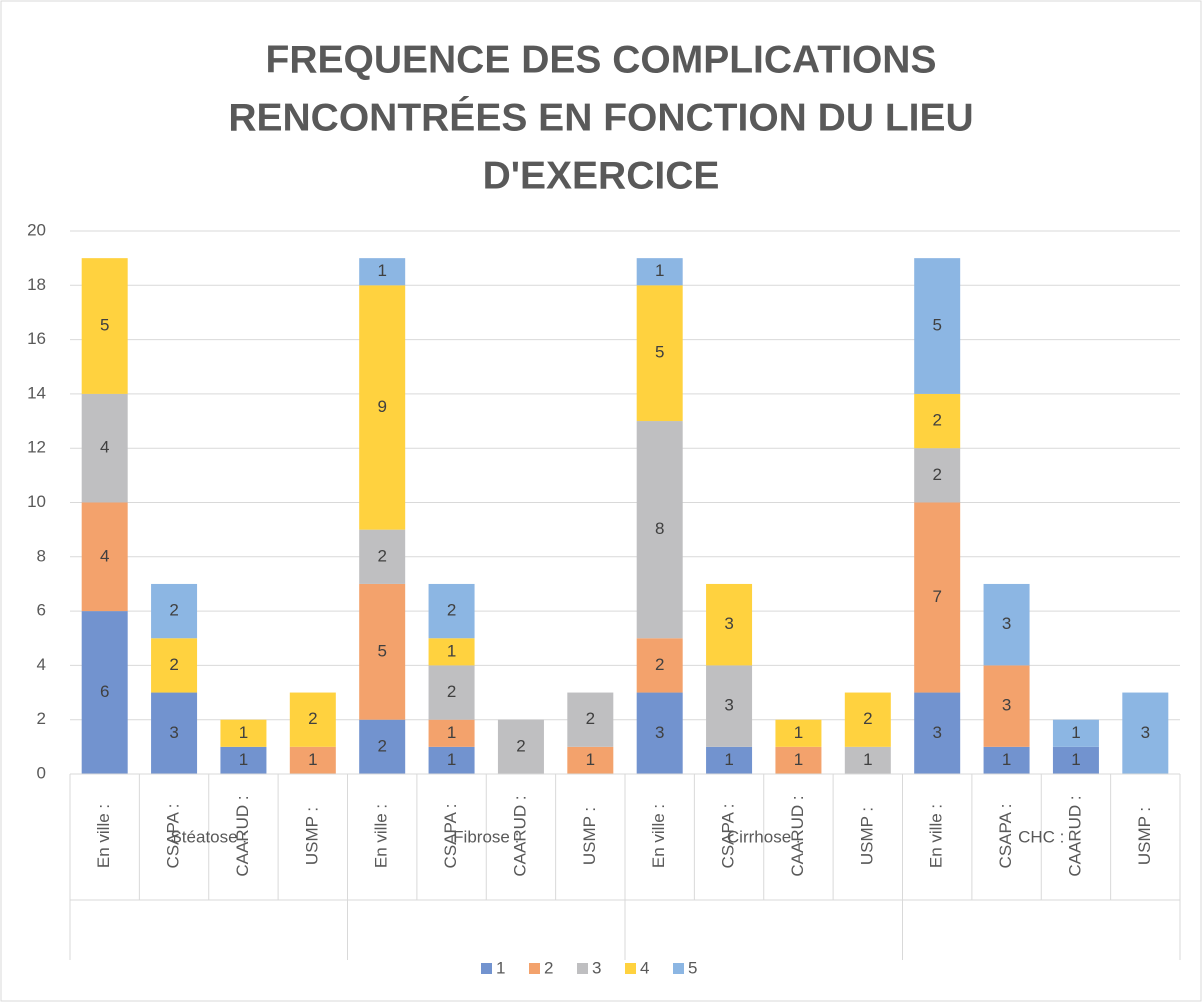 The height and width of the screenshot is (1007, 1202). Describe the element at coordinates (41, 718) in the screenshot. I see `y-tick-label: 2` at that location.